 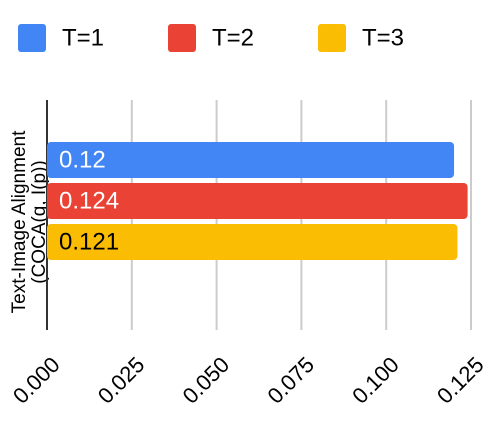 I want to click on value-label: 0.124, so click(x=89, y=200).